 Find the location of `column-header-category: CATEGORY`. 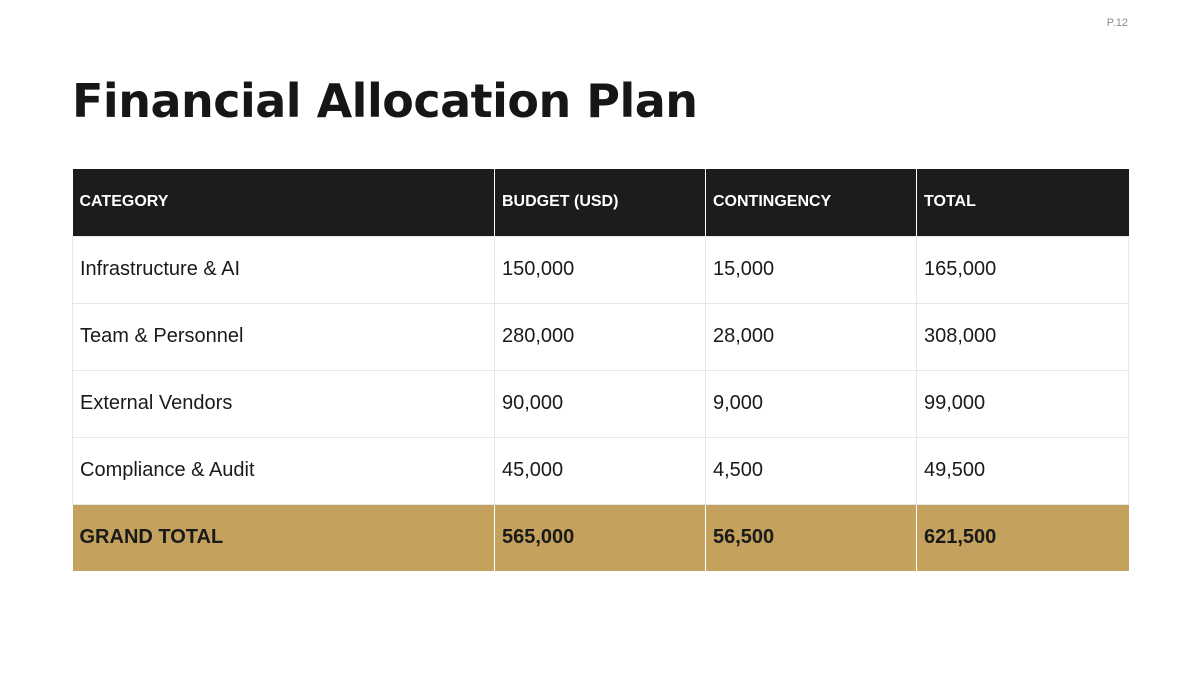

column-header-category: CATEGORY is located at coordinates (283, 202).